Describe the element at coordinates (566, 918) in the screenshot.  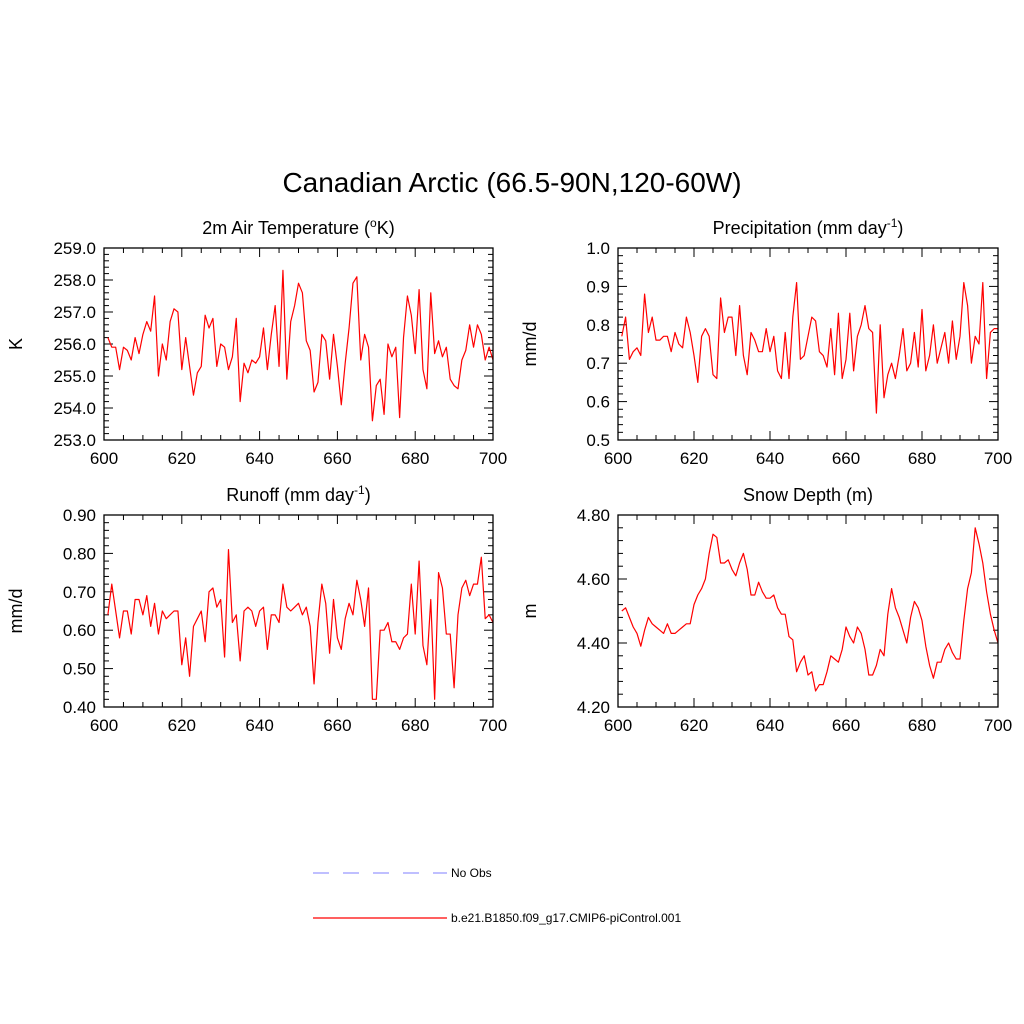
I see `legend-label-2: b.e21.B1850.f09_g17.CMIP6-piControl.001` at that location.